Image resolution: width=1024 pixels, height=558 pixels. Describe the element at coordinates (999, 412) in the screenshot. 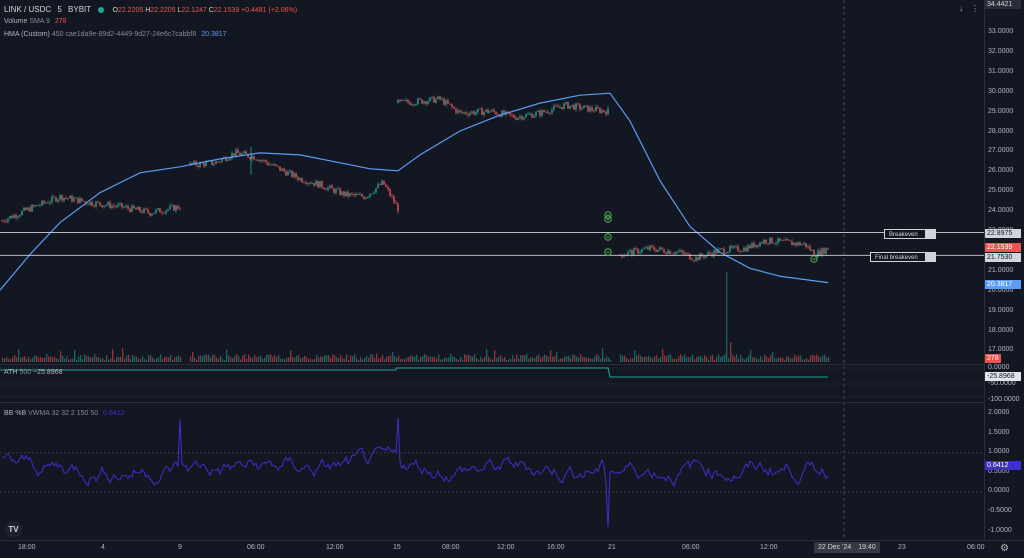

I see `bb-tick: 2.0000` at that location.